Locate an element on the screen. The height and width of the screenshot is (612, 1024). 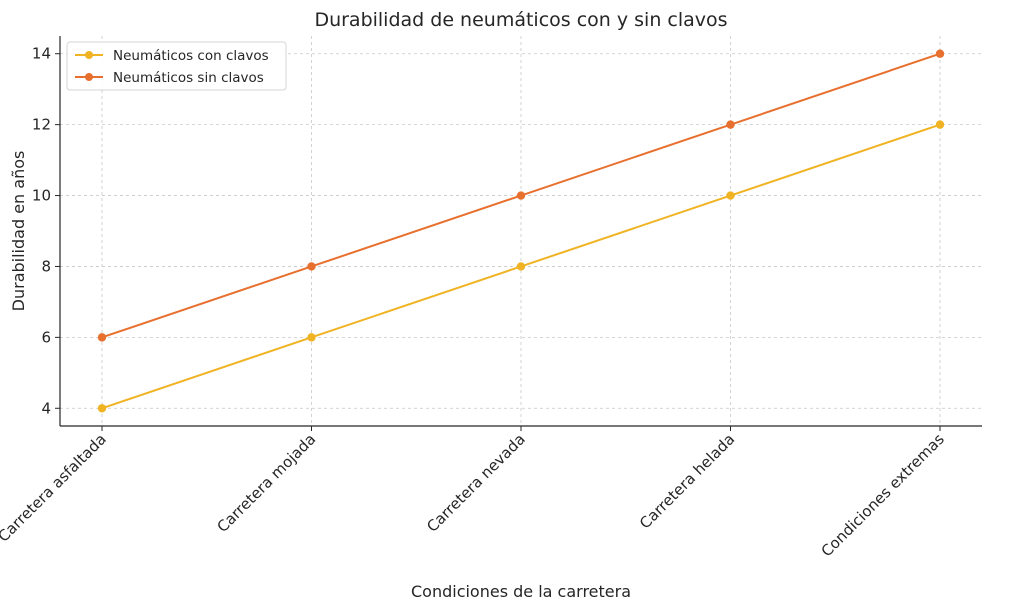
y-tick-label: 14 is located at coordinates (41, 54).